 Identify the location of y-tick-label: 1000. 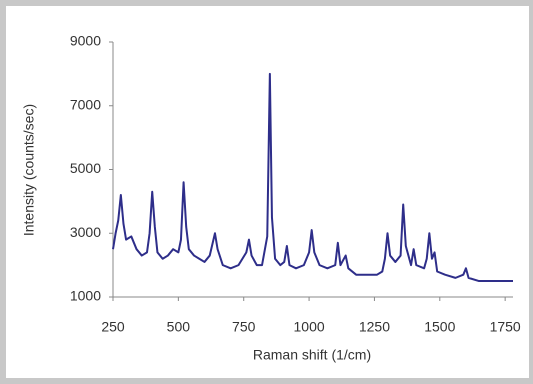
(85, 296).